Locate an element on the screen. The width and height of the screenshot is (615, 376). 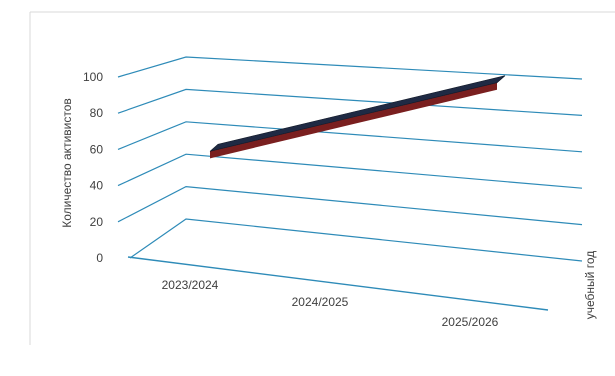
y-tick-label: 20 is located at coordinates (97, 222).